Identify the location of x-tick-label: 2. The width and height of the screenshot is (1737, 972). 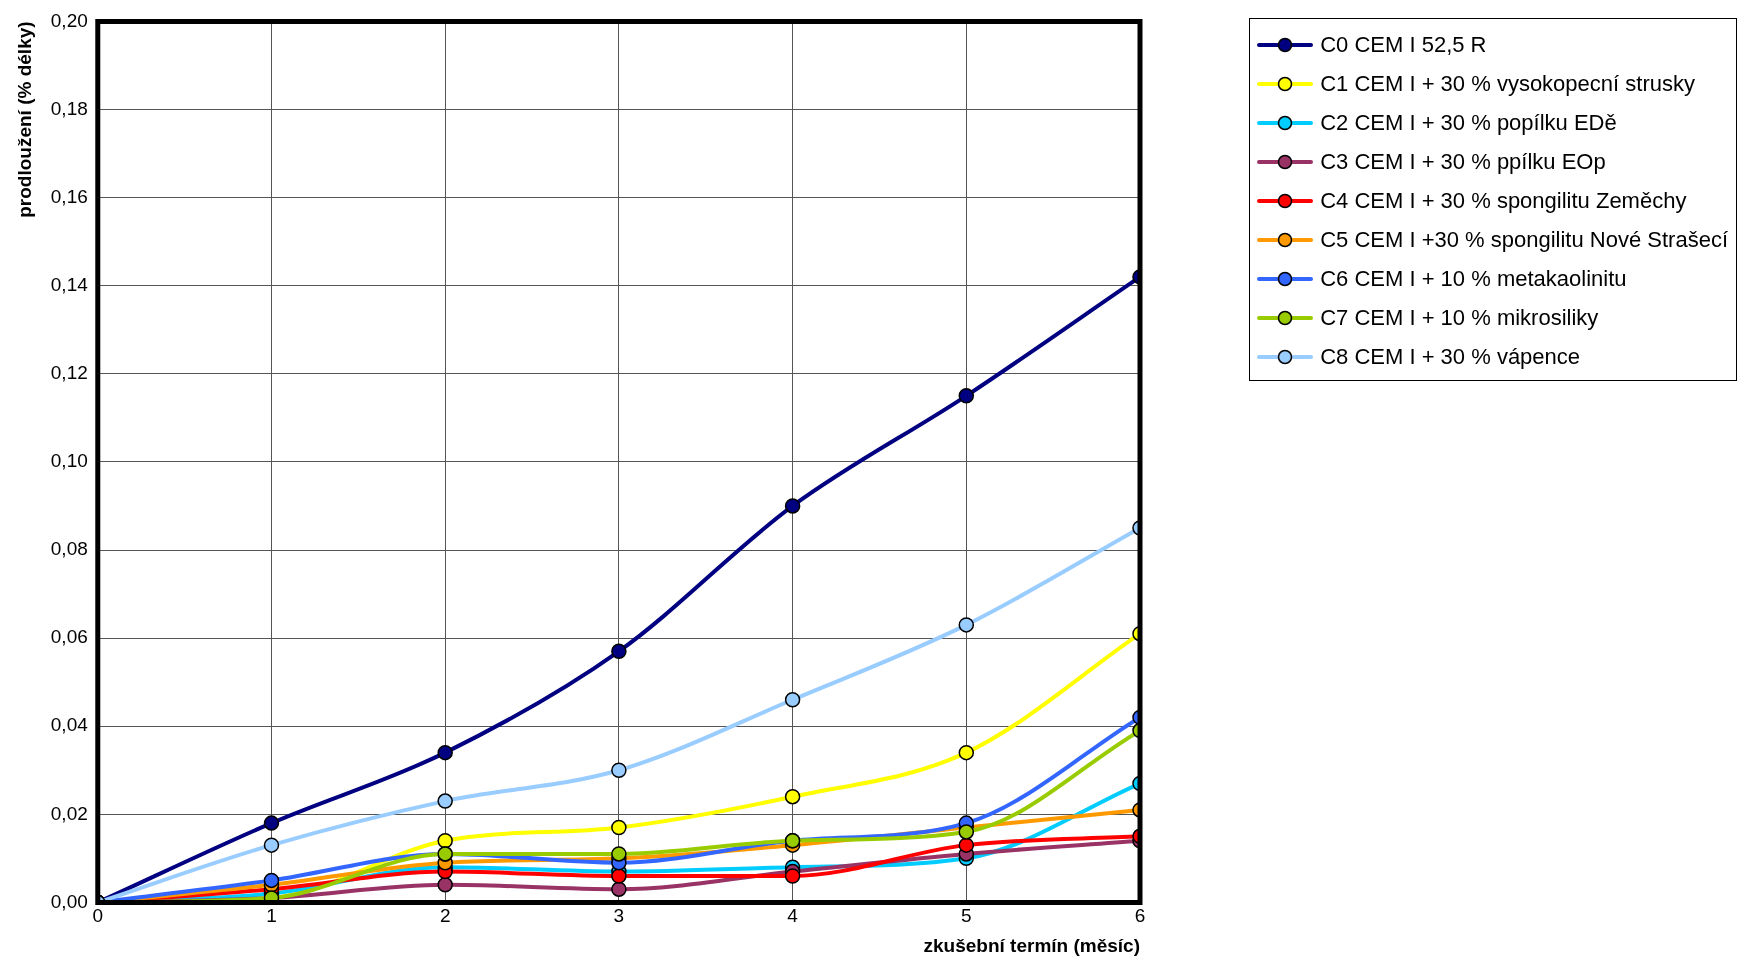
(445, 916).